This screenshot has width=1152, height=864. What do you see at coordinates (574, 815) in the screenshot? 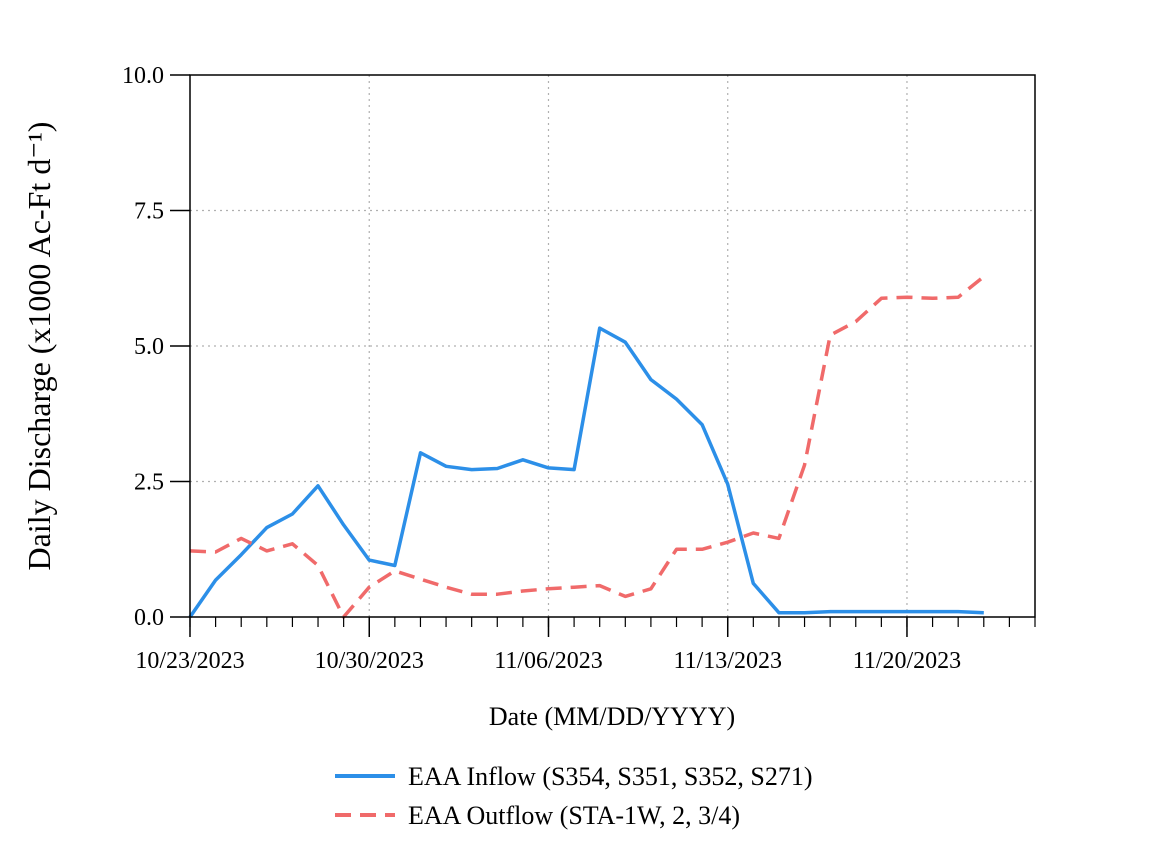
I see `legend-label-outflow: EAA Outflow (STA-1W, 2, 3/4)` at bounding box center [574, 815].